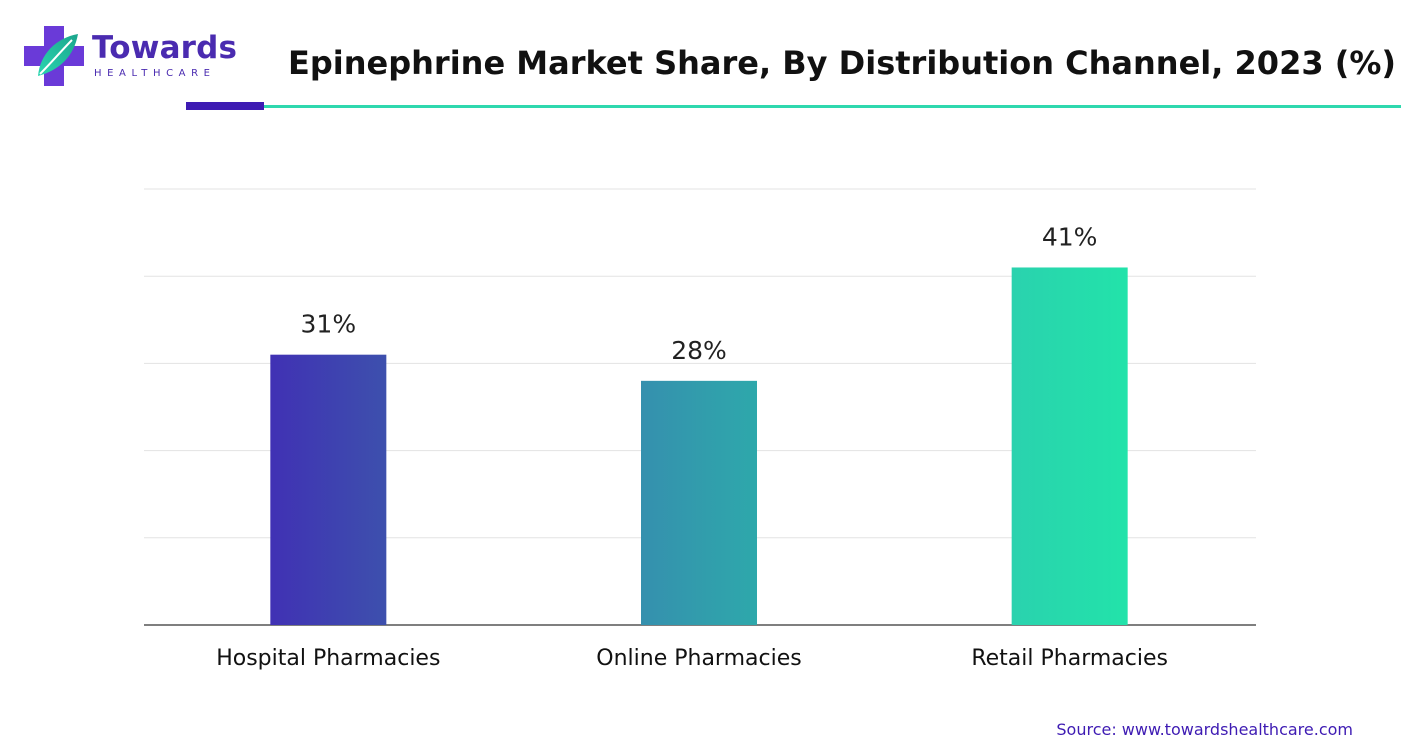 This screenshot has height=751, width=1401. What do you see at coordinates (329, 324) in the screenshot?
I see `value-label: 31%` at bounding box center [329, 324].